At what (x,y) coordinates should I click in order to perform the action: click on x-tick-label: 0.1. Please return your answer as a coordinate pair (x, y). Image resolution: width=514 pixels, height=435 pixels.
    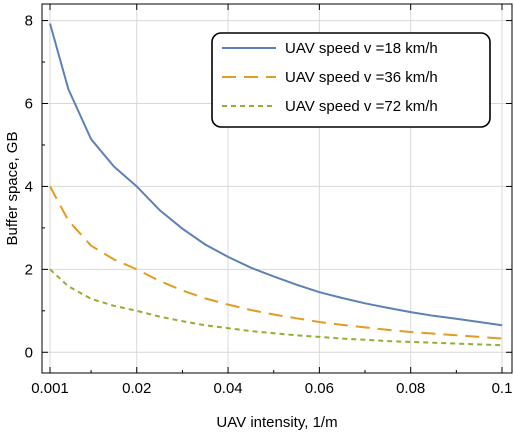
    Looking at the image, I should click on (502, 388).